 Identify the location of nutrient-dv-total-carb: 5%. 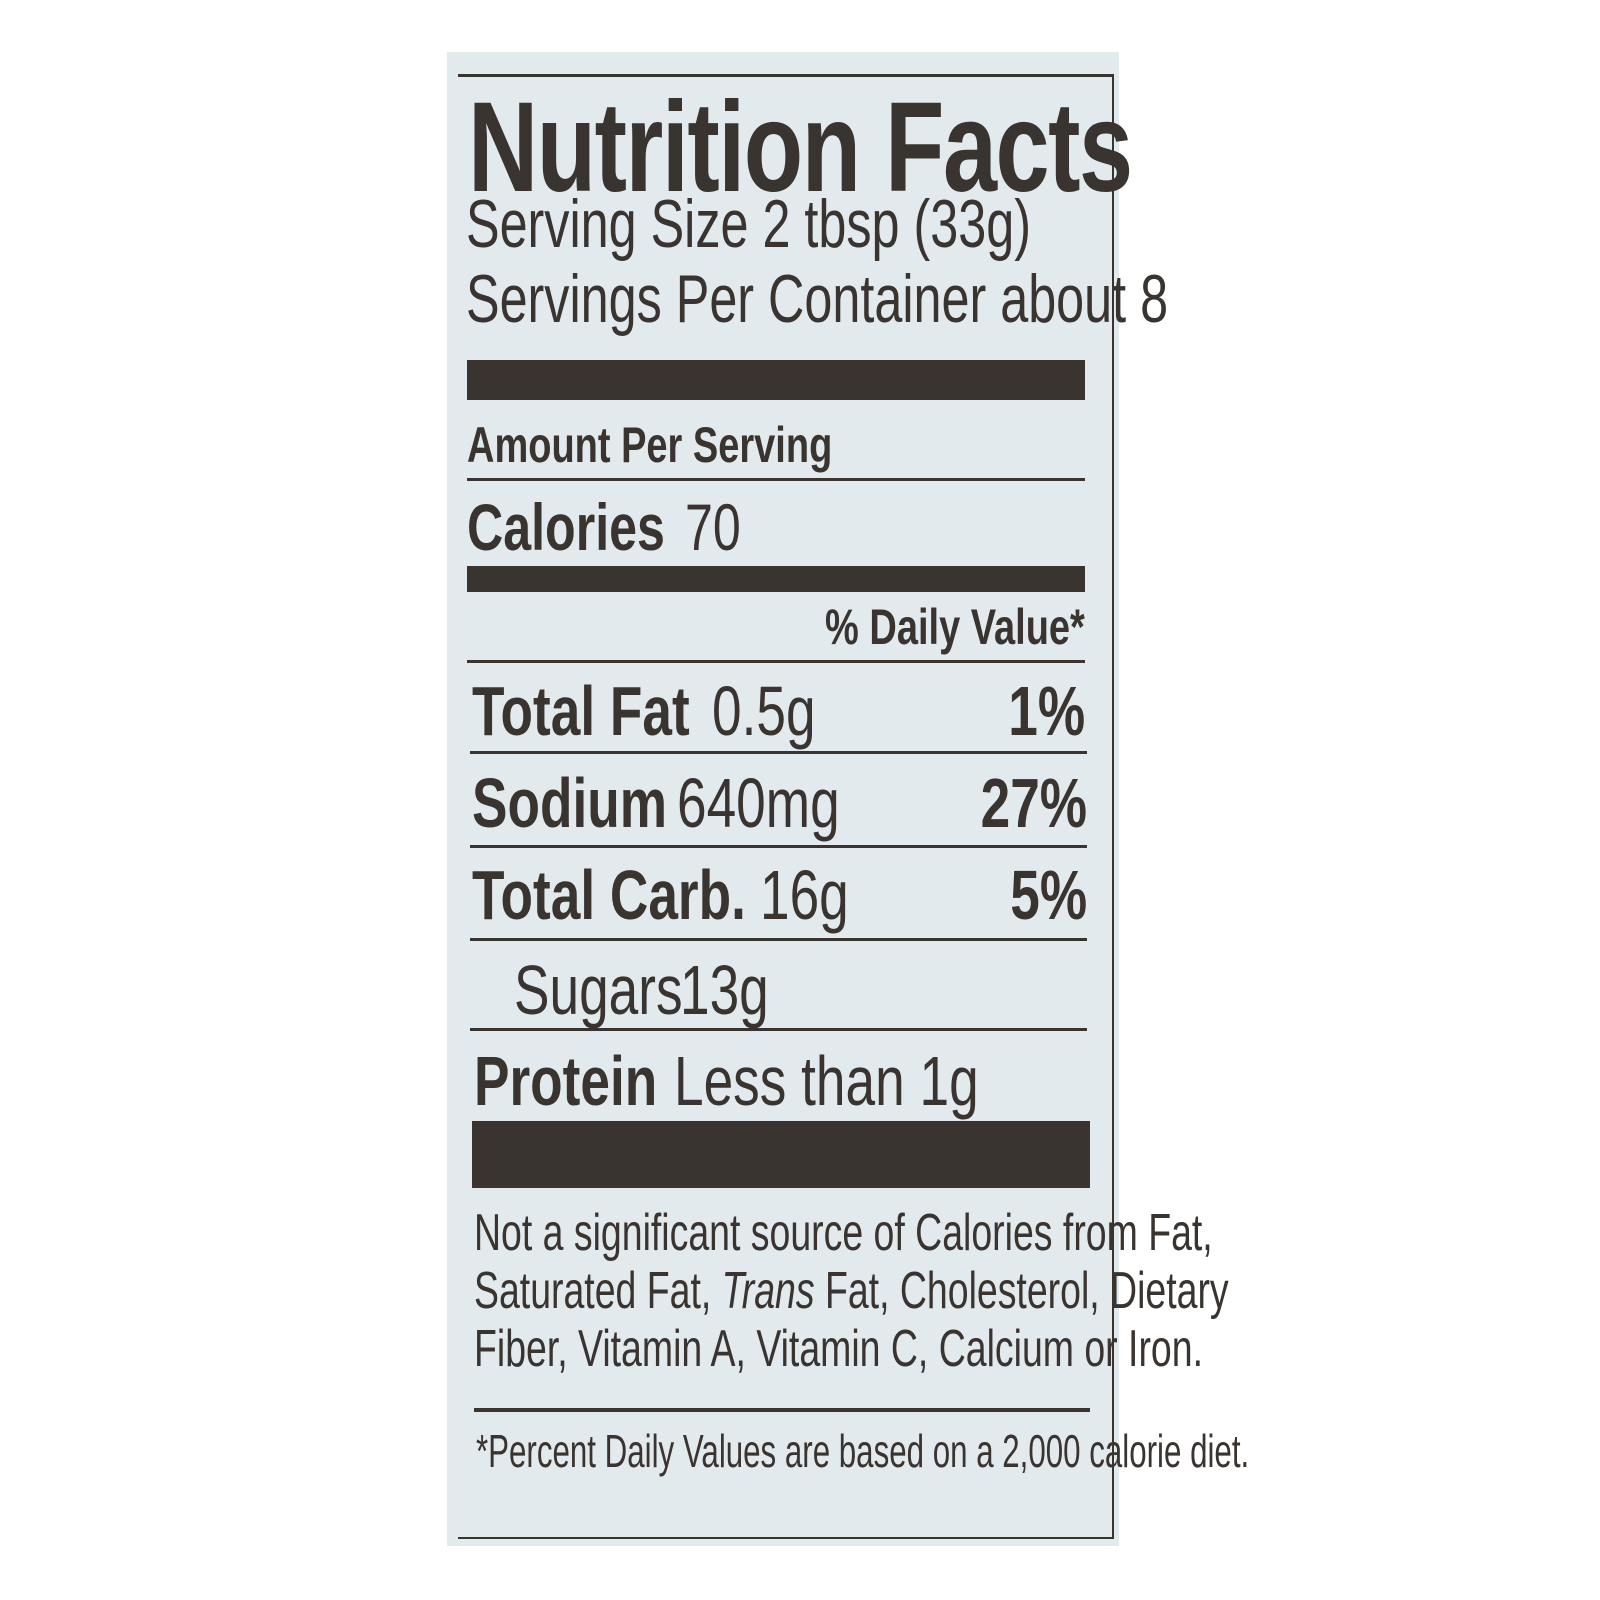
(1048, 895).